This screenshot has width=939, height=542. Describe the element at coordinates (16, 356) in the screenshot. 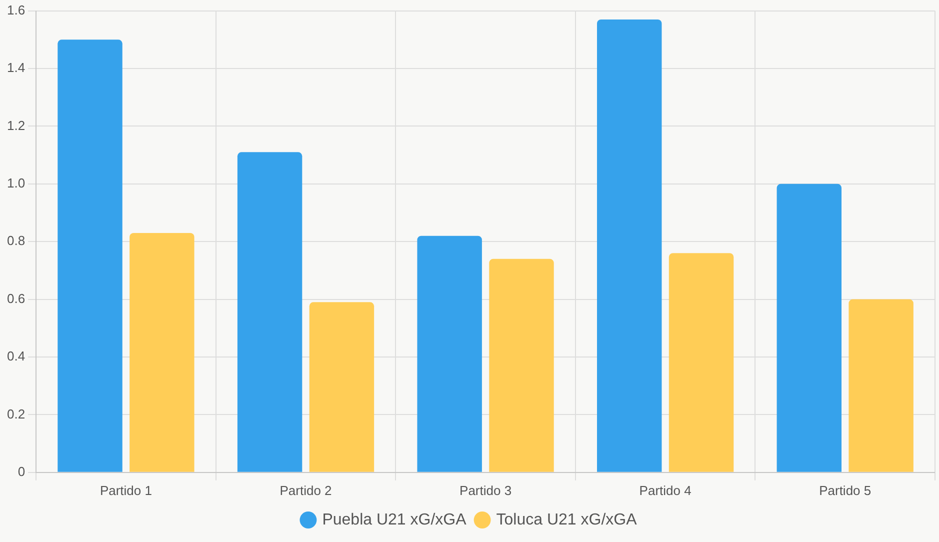

I see `y-tick-label: 0.4` at that location.